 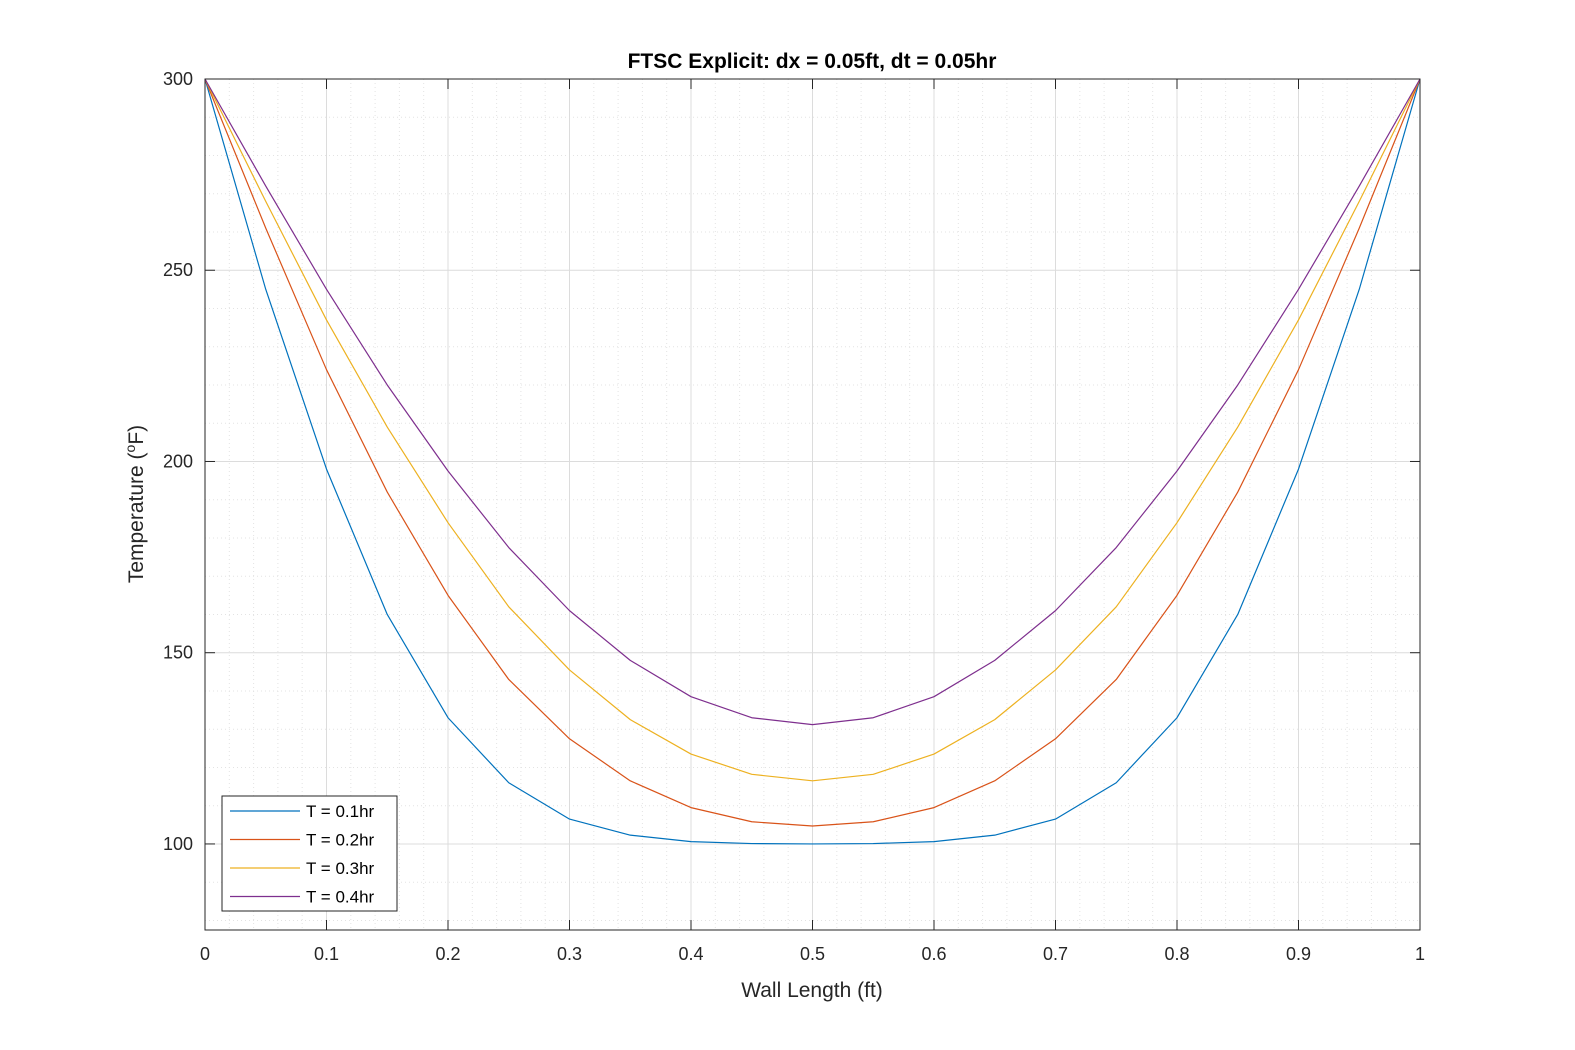 What do you see at coordinates (1298, 954) in the screenshot?
I see `x-tick-label: 0.9` at bounding box center [1298, 954].